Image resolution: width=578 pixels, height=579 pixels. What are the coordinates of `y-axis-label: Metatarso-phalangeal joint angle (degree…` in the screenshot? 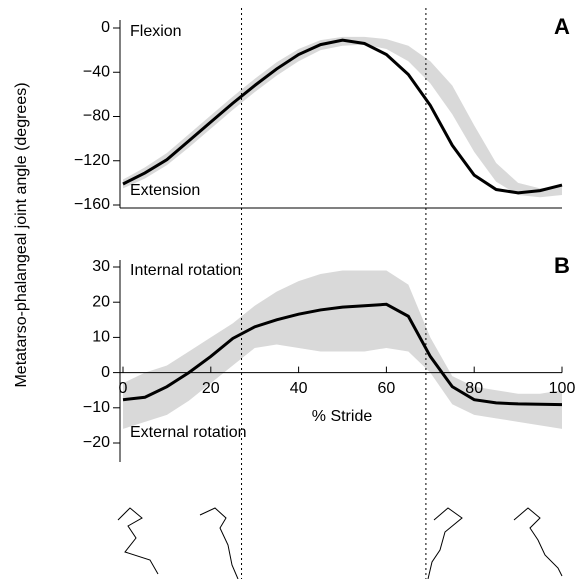 It's located at (21, 234).